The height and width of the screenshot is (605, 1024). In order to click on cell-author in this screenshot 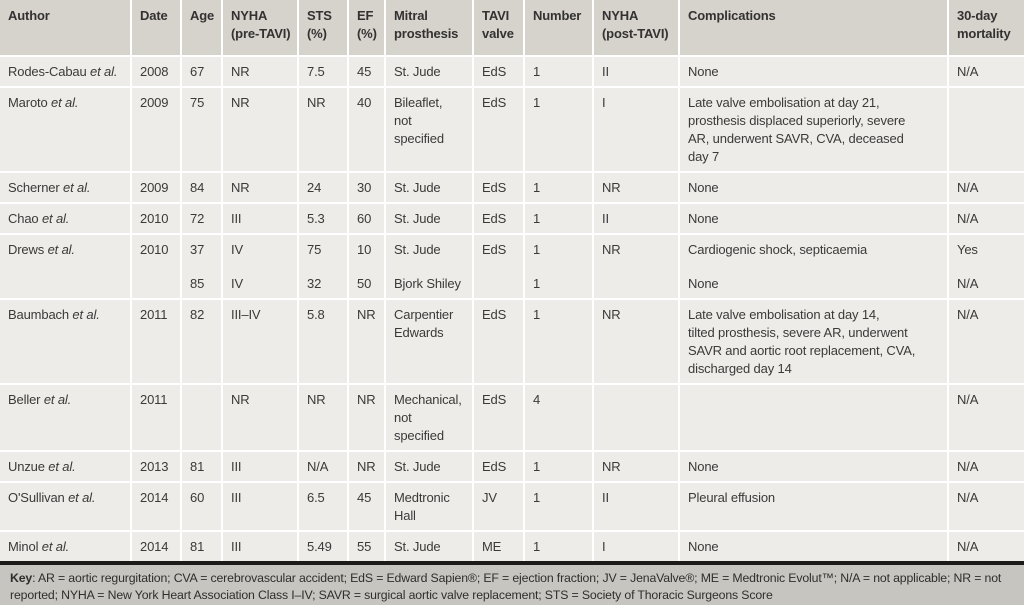, I will do `click(65, 283)`.